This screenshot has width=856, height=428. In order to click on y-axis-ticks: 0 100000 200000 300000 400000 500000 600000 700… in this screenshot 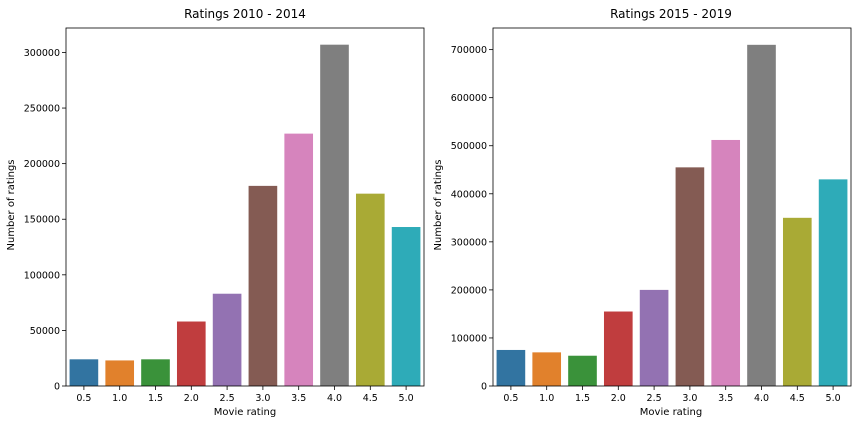, I will do `click(472, 219)`.